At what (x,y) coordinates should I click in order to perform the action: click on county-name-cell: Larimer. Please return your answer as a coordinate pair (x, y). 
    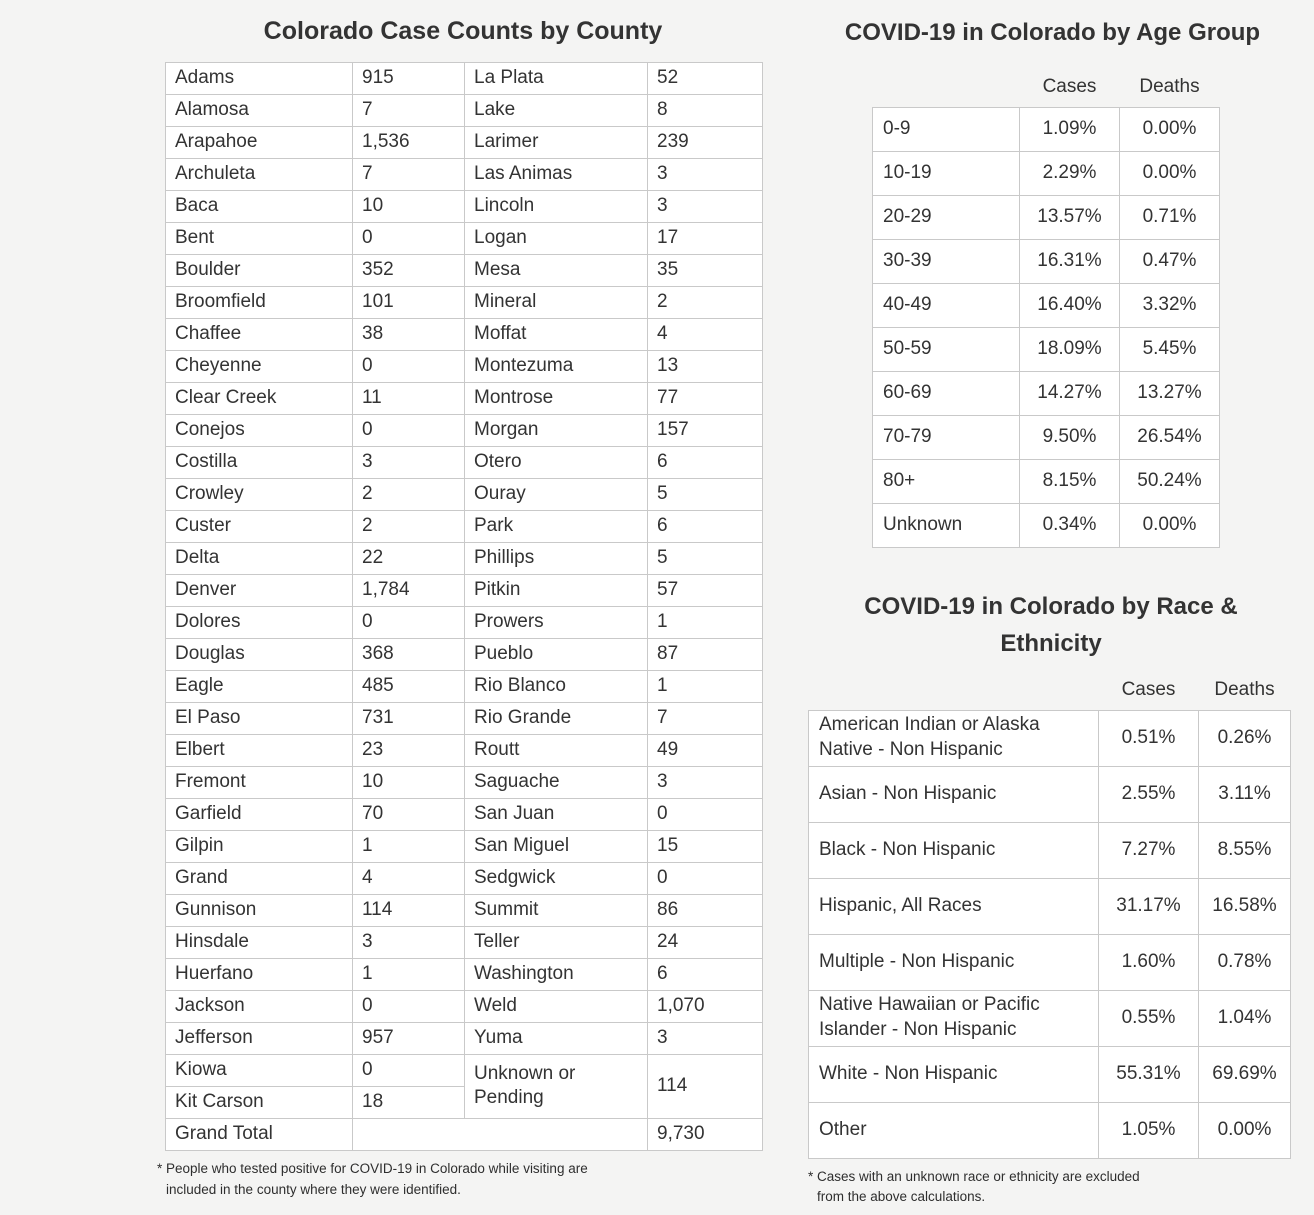
    Looking at the image, I should click on (556, 142).